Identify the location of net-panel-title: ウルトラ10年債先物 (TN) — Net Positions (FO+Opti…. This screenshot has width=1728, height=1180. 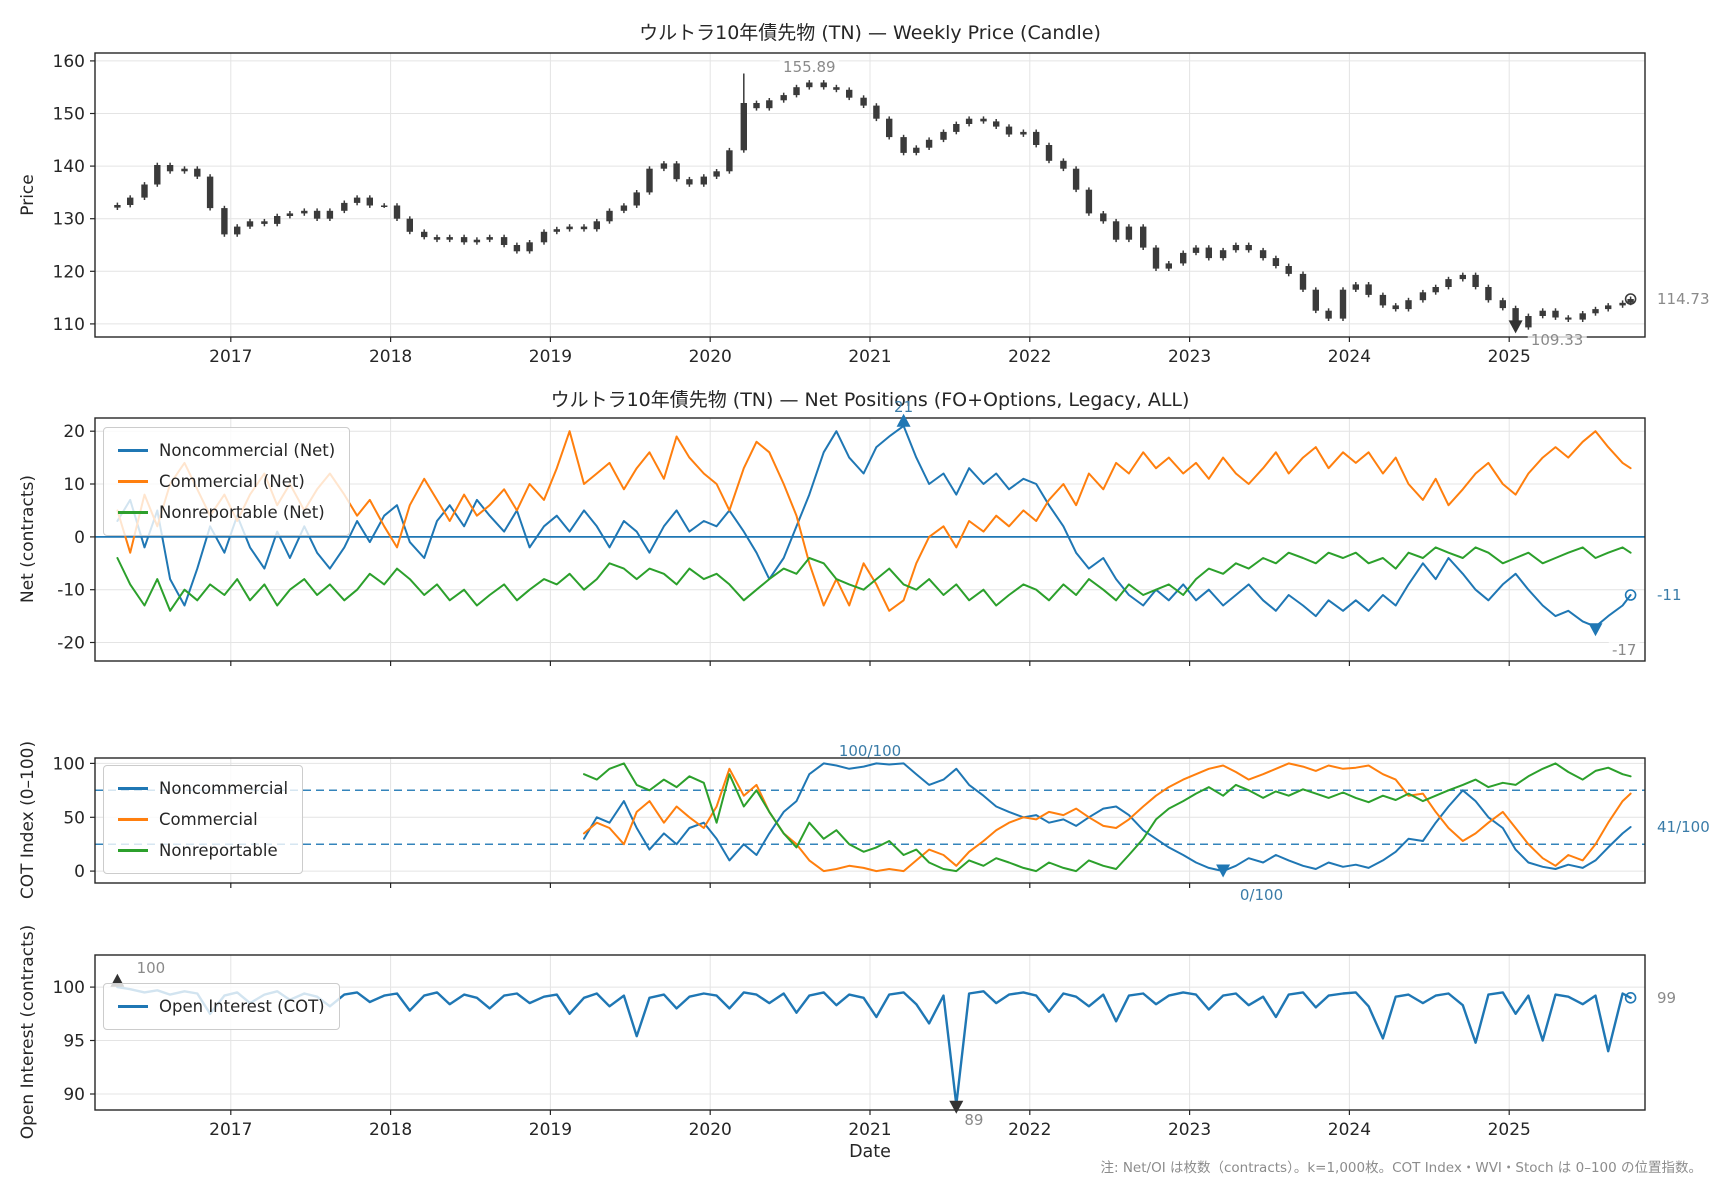
(870, 400).